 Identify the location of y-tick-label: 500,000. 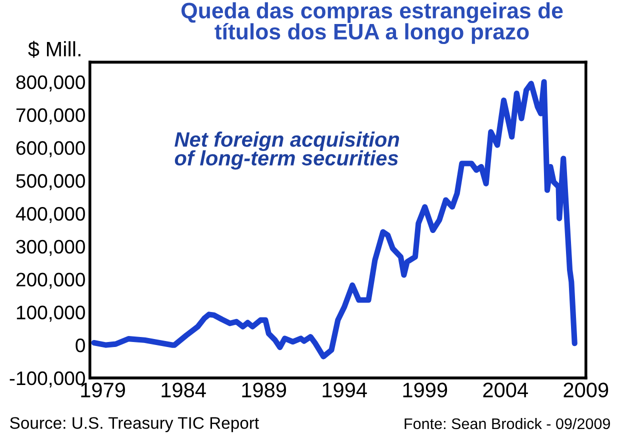
(50, 182).